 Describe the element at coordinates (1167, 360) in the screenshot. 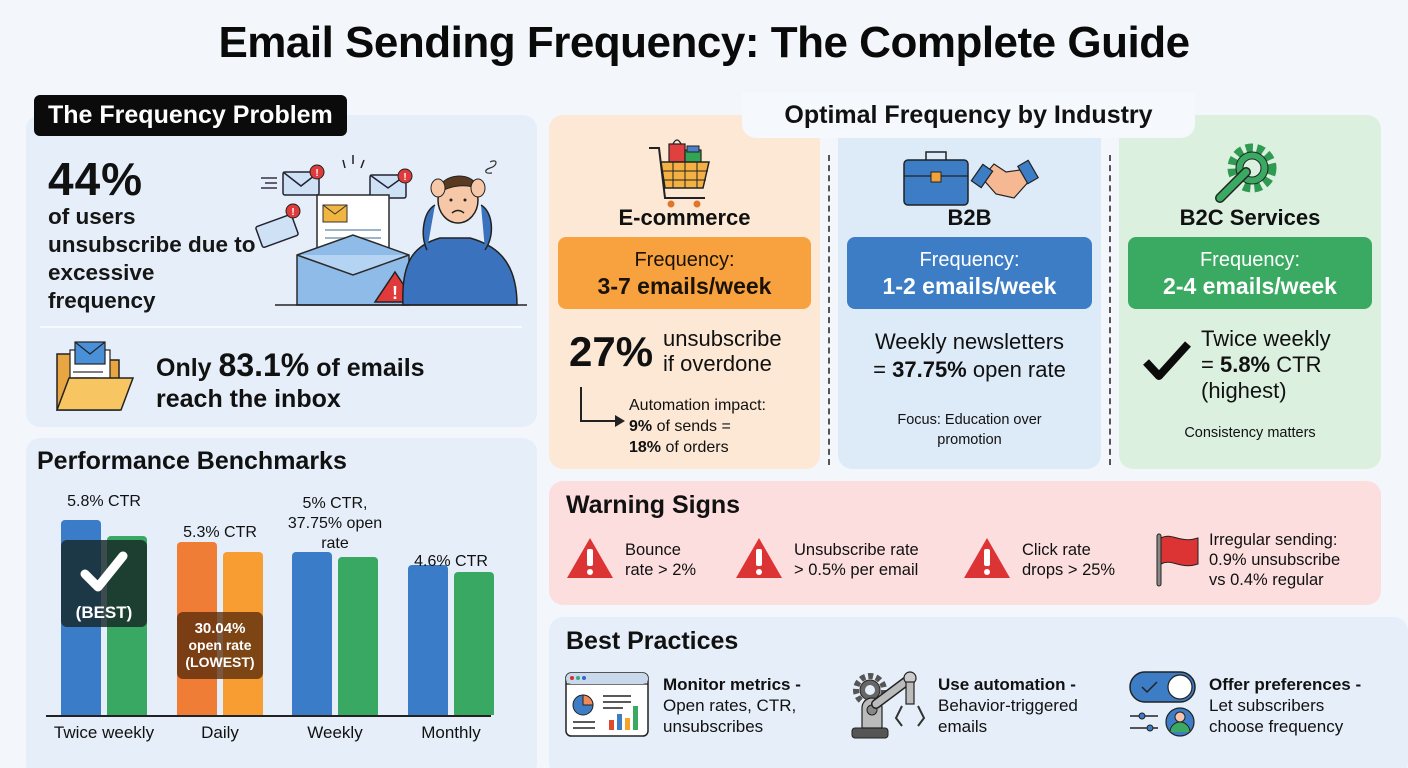

I see `checkmark-icon` at that location.